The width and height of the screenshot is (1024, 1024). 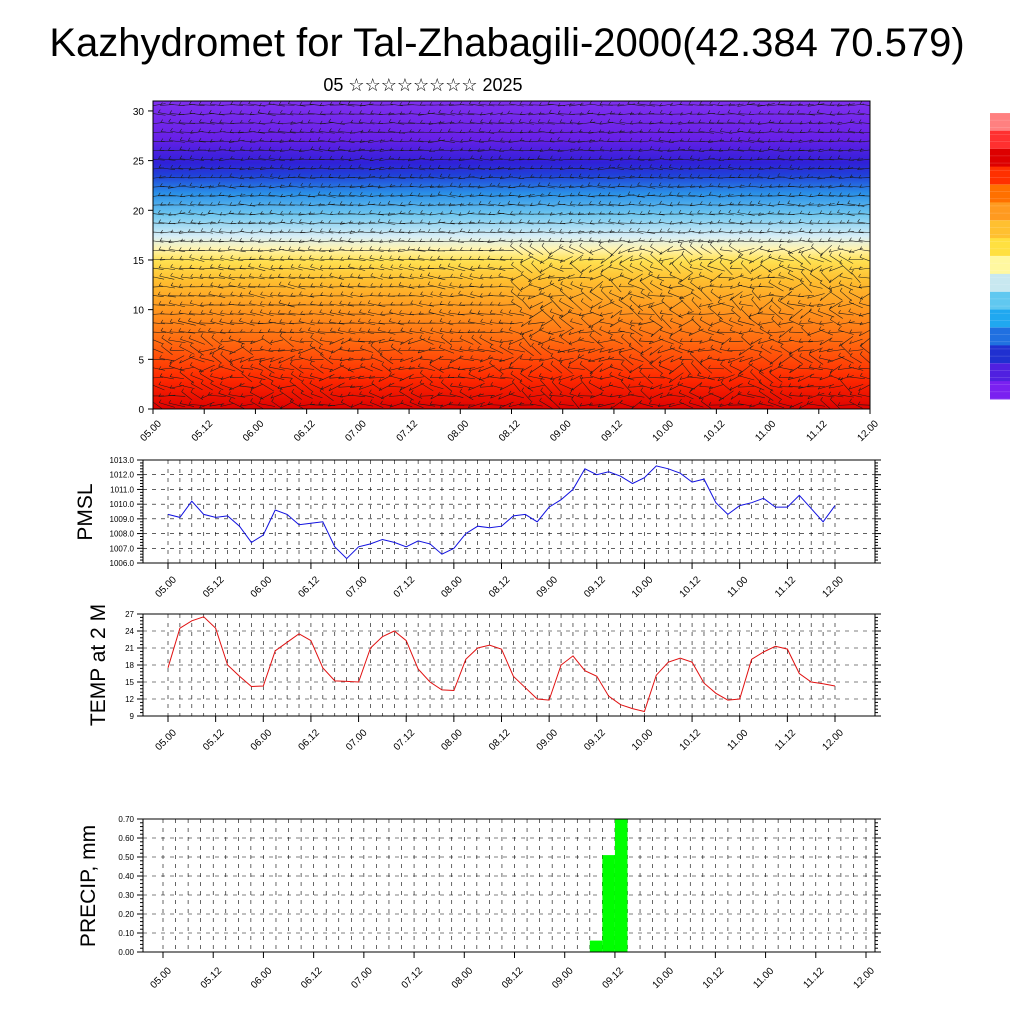 What do you see at coordinates (1000, 247) in the screenshot?
I see `colorbar-swatch` at bounding box center [1000, 247].